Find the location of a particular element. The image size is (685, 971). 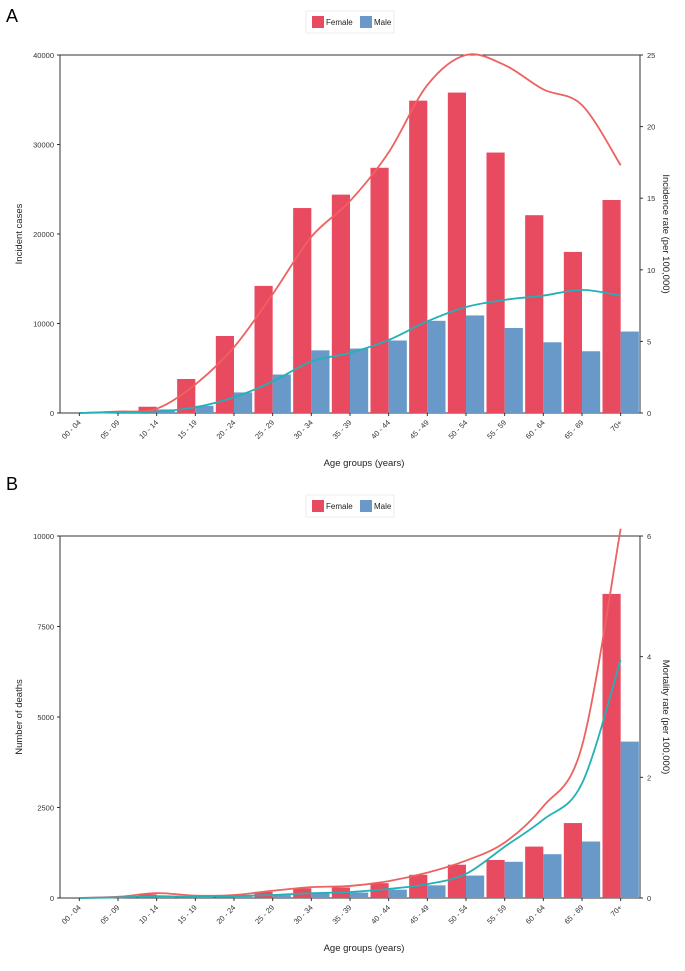

y-axis-title: Number of deaths is located at coordinates (19, 717).